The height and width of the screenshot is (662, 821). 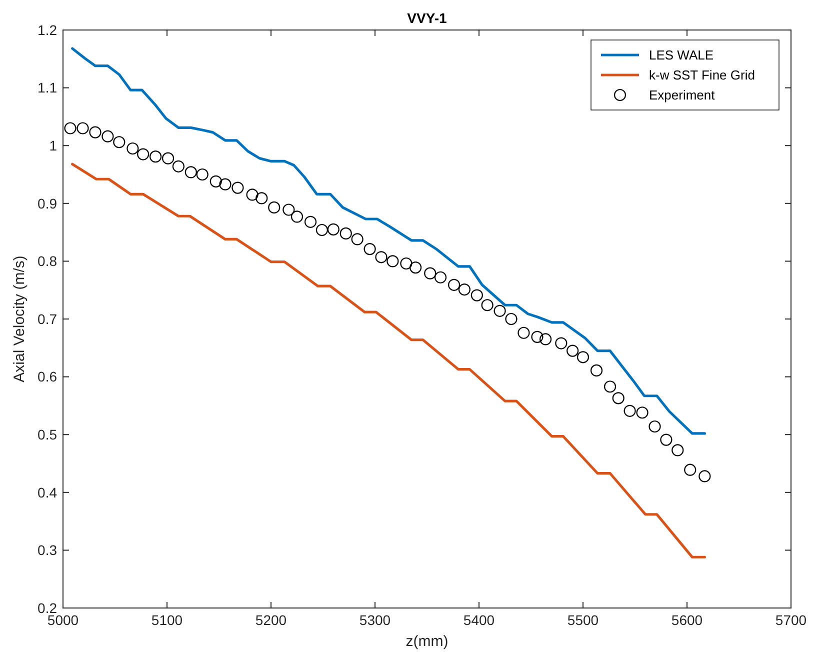 What do you see at coordinates (681, 55) in the screenshot?
I see `legend-label: LES WALE` at bounding box center [681, 55].